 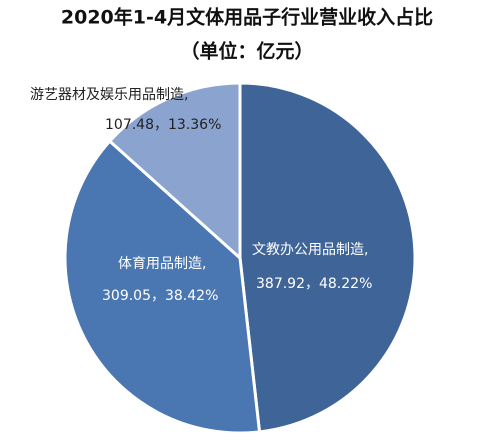 What do you see at coordinates (160, 296) in the screenshot?
I see `value-label: 309.05，38.42%` at bounding box center [160, 296].